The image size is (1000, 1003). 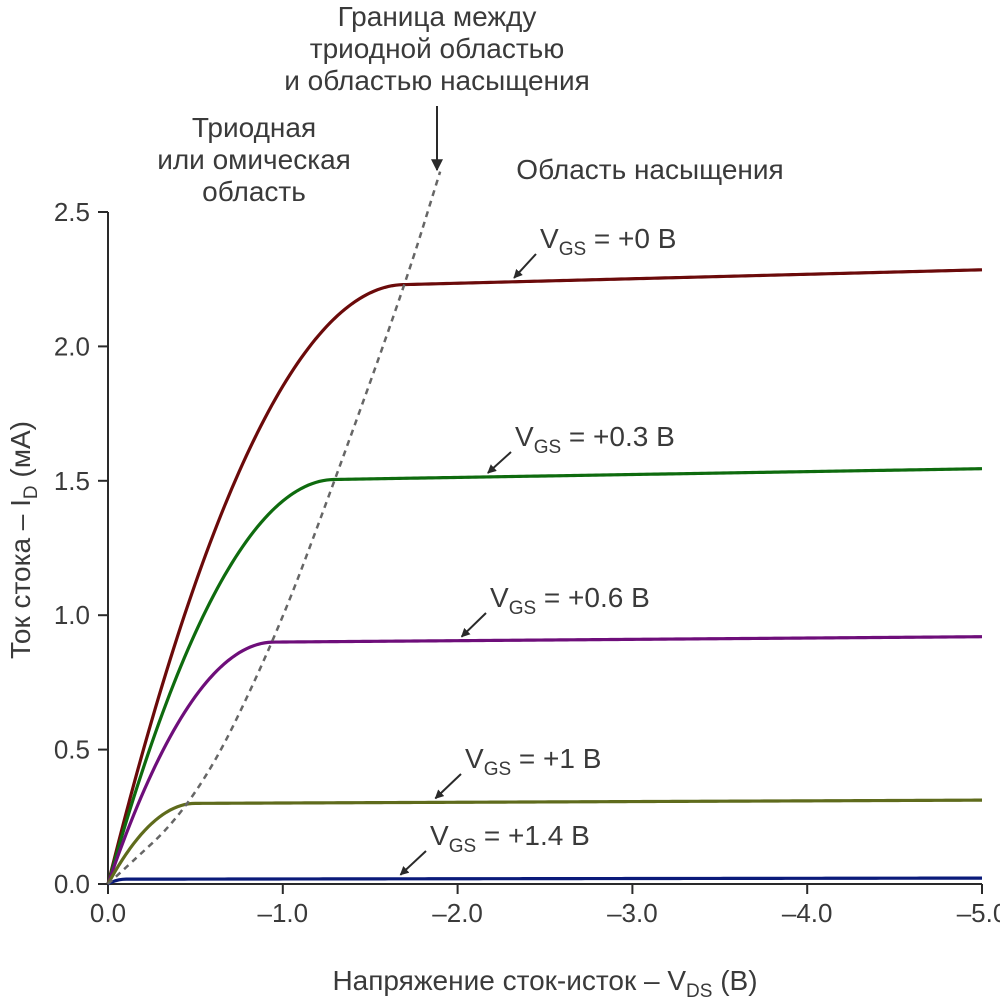 I want to click on x-tick-label: –3.0, so click(x=632, y=913).